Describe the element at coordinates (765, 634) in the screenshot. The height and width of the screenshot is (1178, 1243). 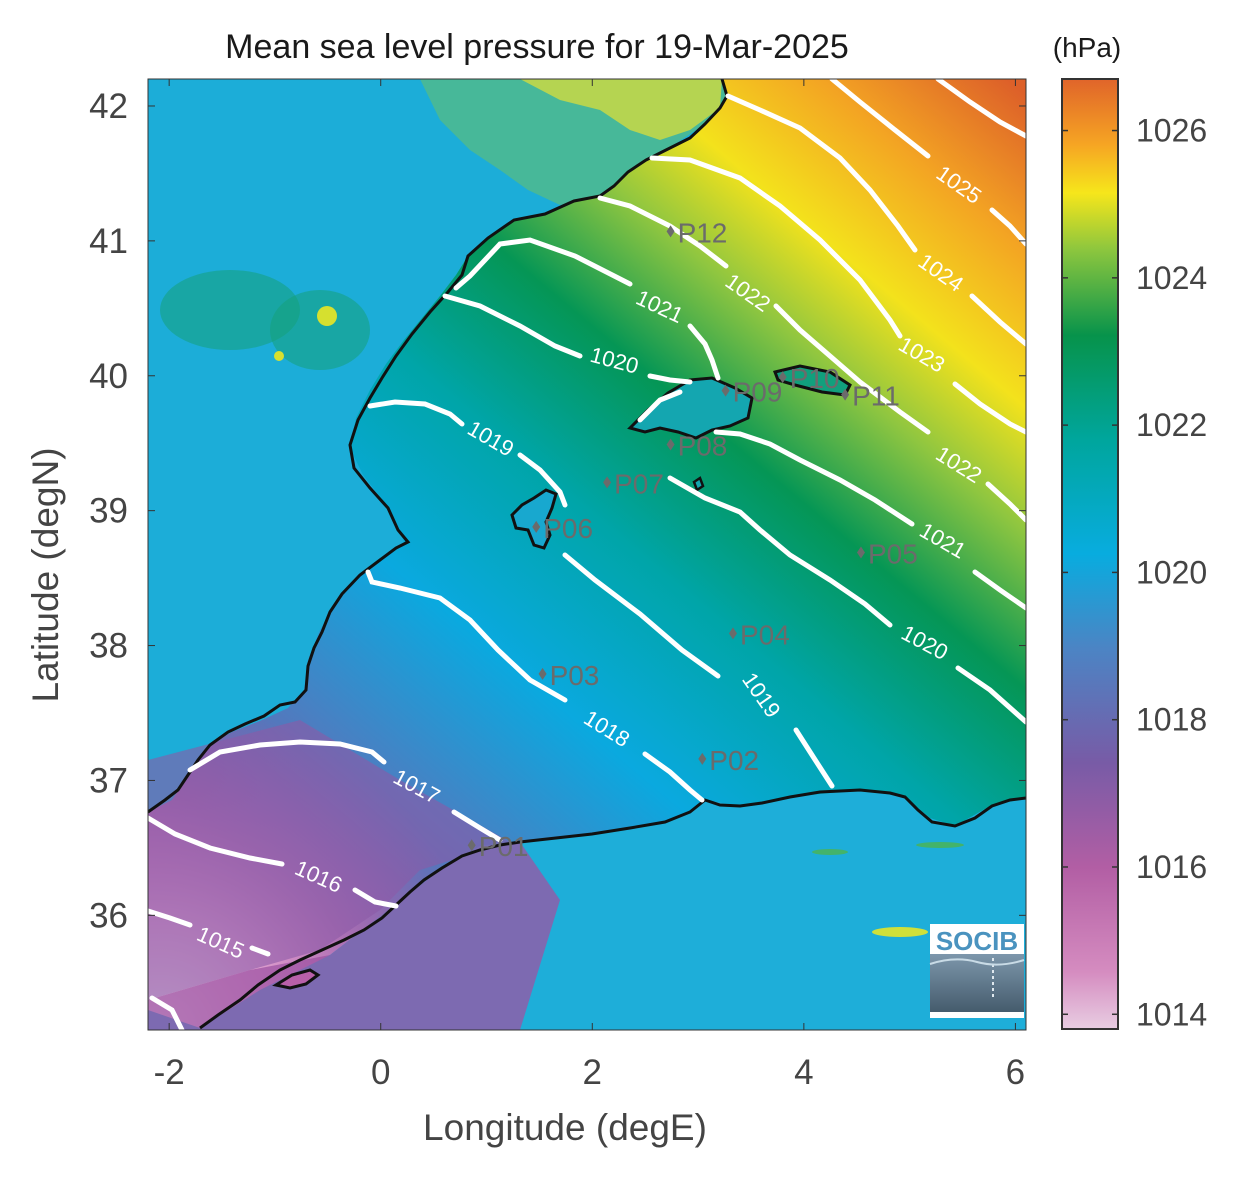
I see `station-label: P04` at that location.